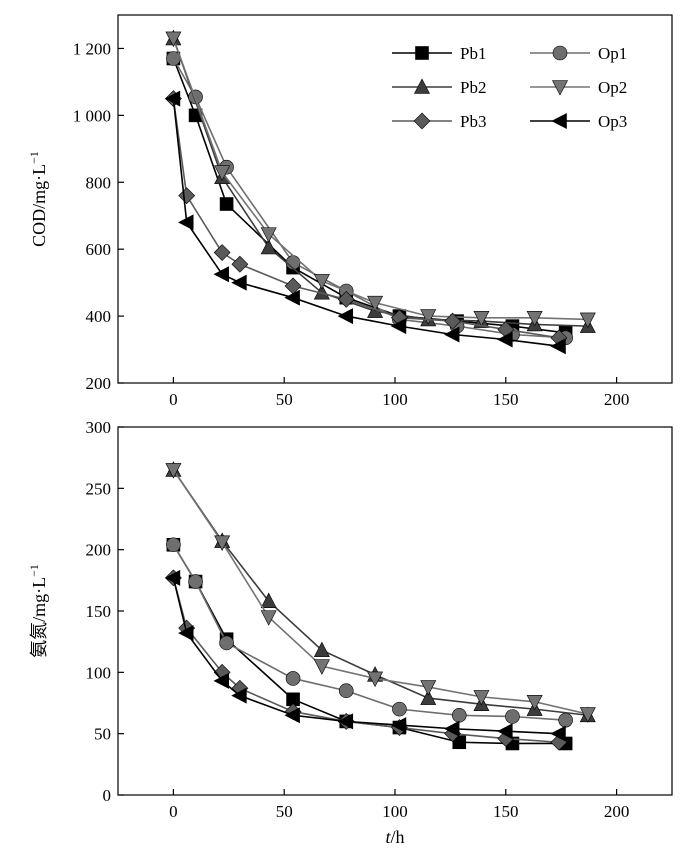  I want to click on y-tick-label: 250, so click(99, 488).